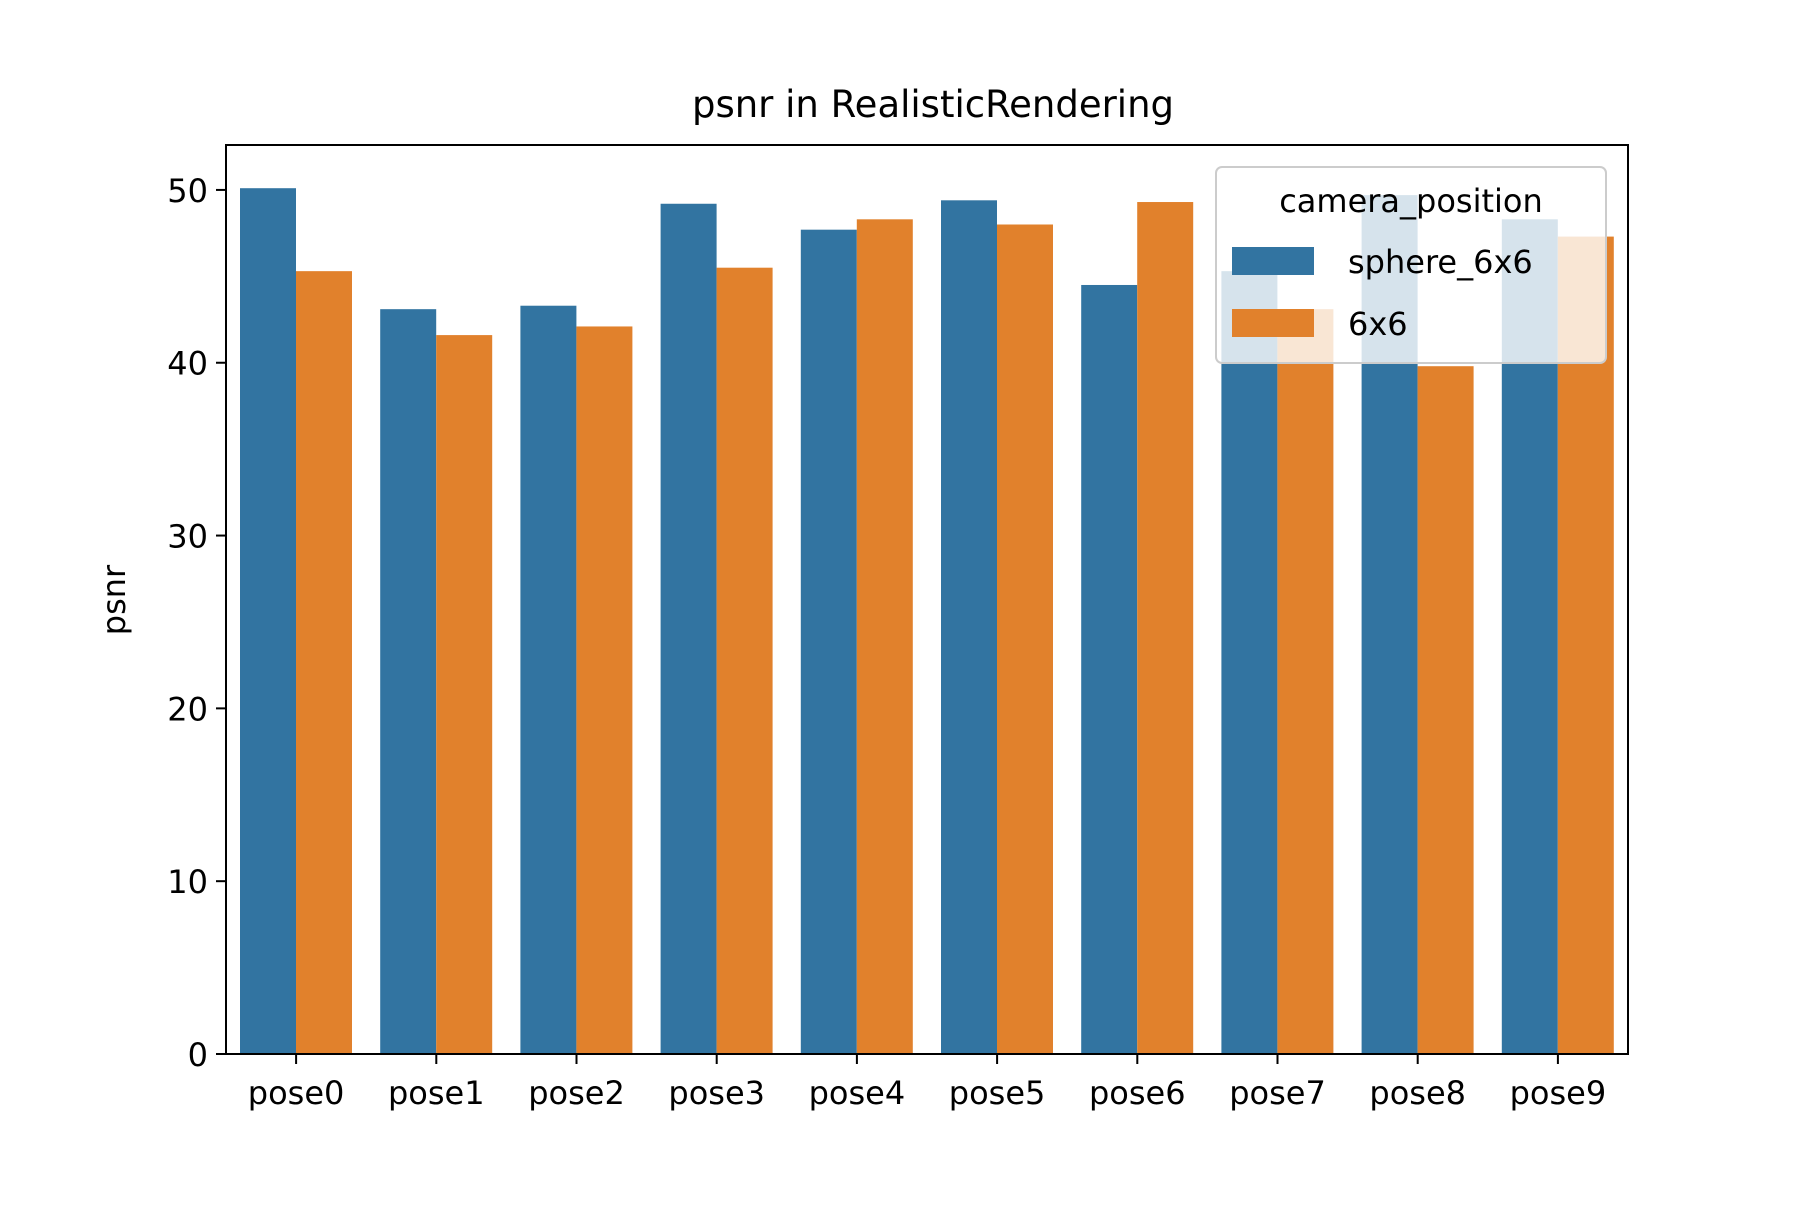  Describe the element at coordinates (548, 679) in the screenshot. I see `bar-sphere_6x6-pose2` at that location.